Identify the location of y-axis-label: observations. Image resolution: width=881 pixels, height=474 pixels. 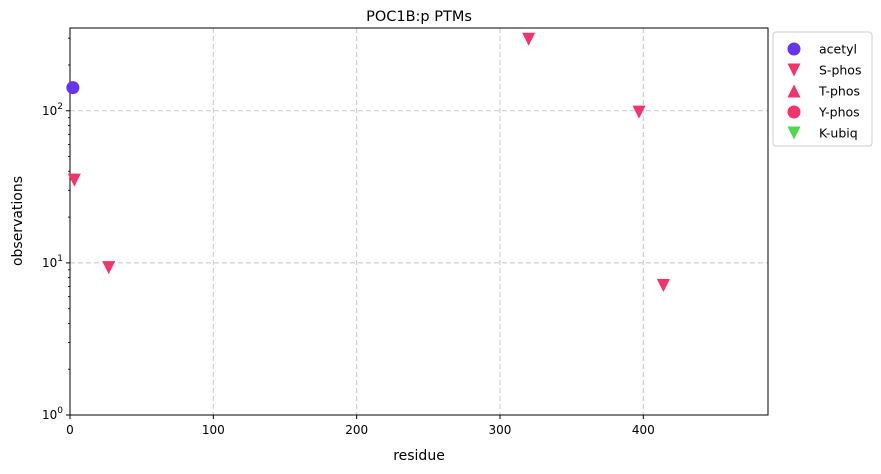
(18, 221).